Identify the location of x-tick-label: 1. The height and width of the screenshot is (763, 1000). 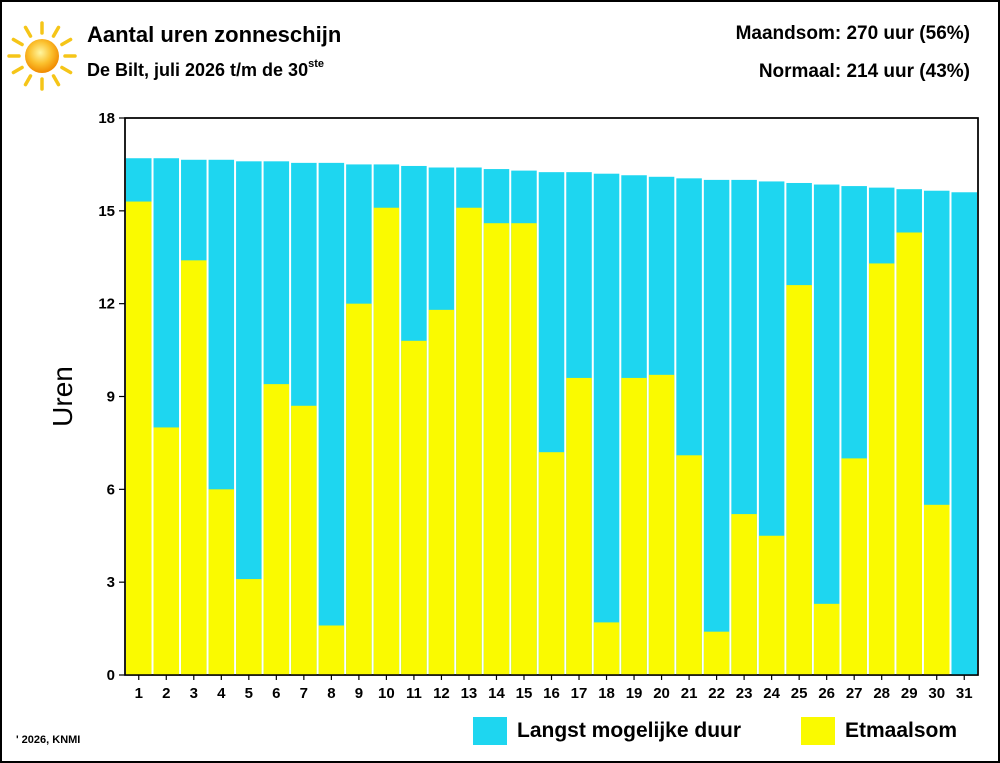
(139, 693).